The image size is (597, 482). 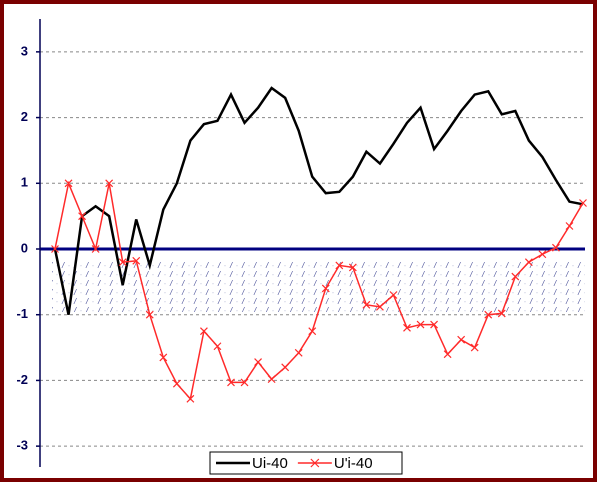 I want to click on legend-label: U'i-40, so click(x=353, y=463).